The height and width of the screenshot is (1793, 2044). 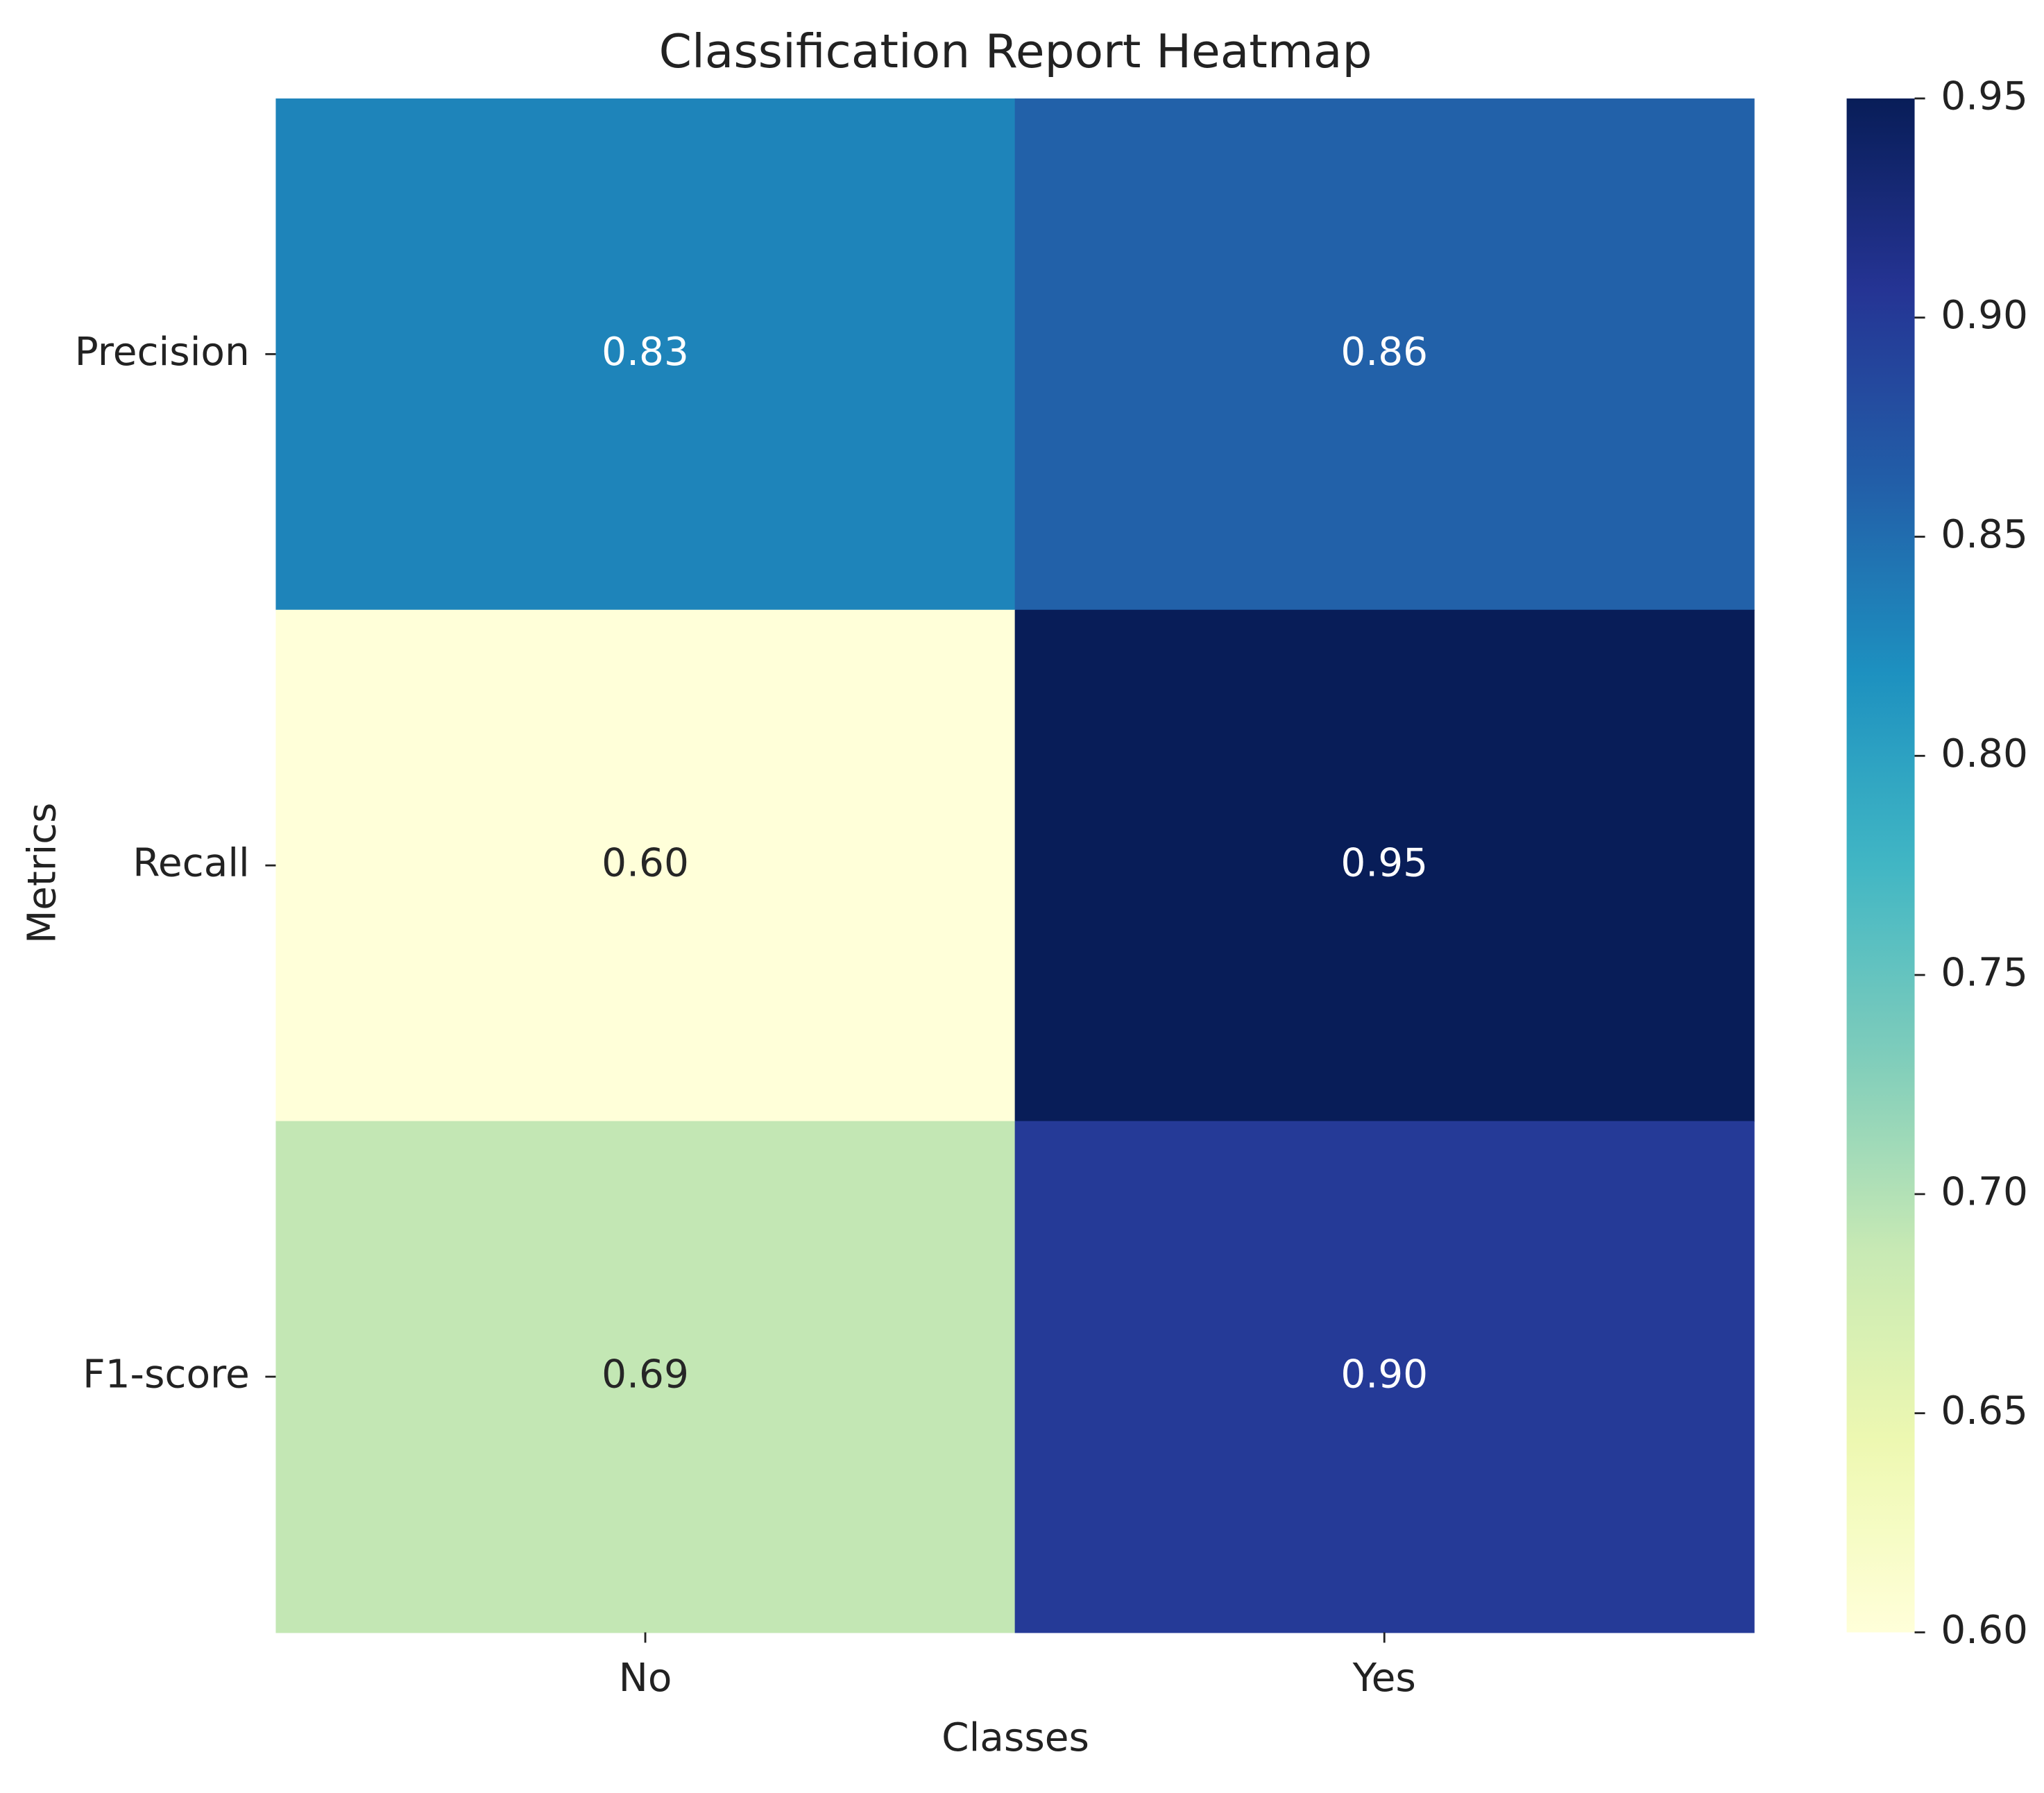 What do you see at coordinates (1984, 1411) in the screenshot?
I see `colorbar-tick-label: 0.65` at bounding box center [1984, 1411].